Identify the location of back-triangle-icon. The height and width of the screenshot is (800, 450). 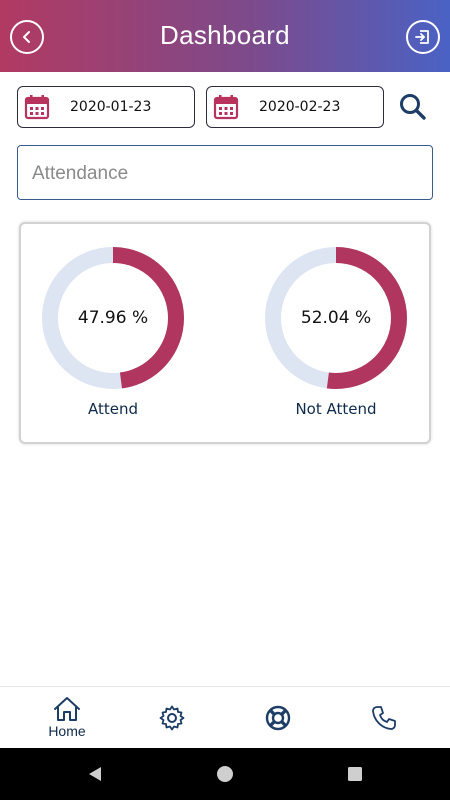
(95, 774).